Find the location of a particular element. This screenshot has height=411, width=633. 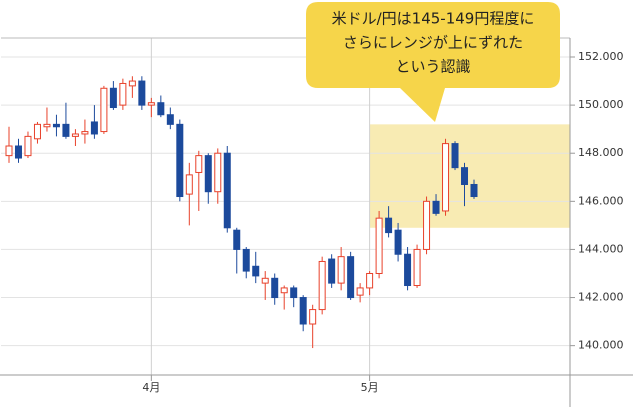

x-tick-label: 4月 is located at coordinates (151, 387).